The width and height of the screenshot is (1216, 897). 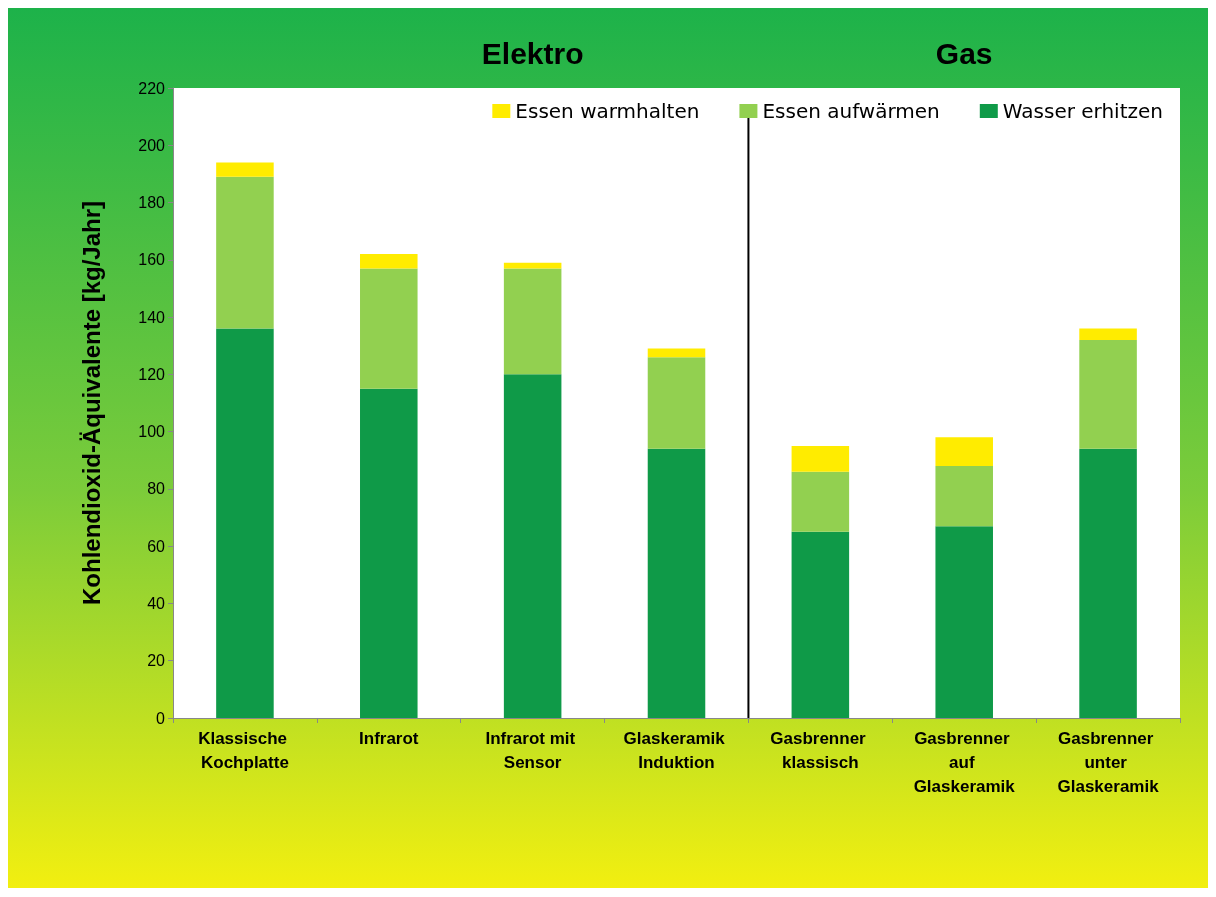 What do you see at coordinates (156, 489) in the screenshot?
I see `y-tick-label: 80` at bounding box center [156, 489].